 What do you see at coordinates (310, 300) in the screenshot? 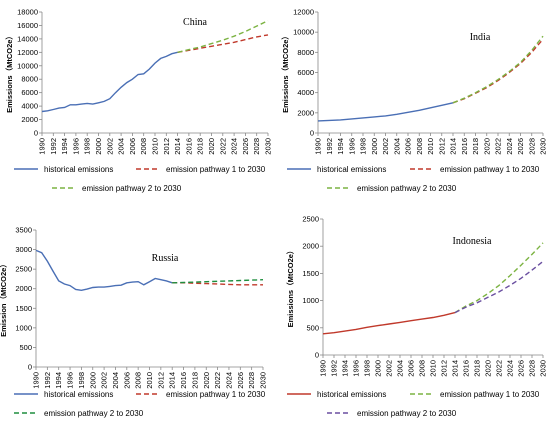
I see `y-tick-label: 1000` at bounding box center [310, 300].